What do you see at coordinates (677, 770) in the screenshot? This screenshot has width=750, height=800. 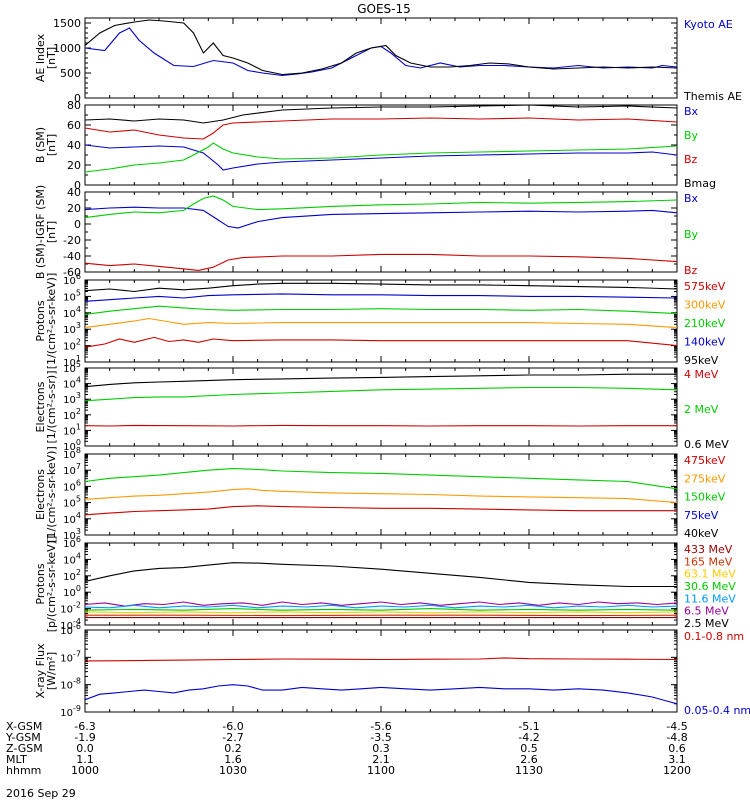 I see `footer-row-value: 1200` at bounding box center [677, 770].